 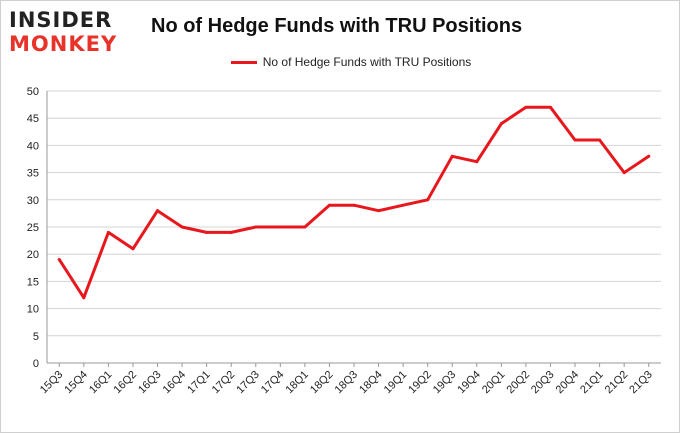 I want to click on y-tick-label: 40, so click(x=33, y=146).